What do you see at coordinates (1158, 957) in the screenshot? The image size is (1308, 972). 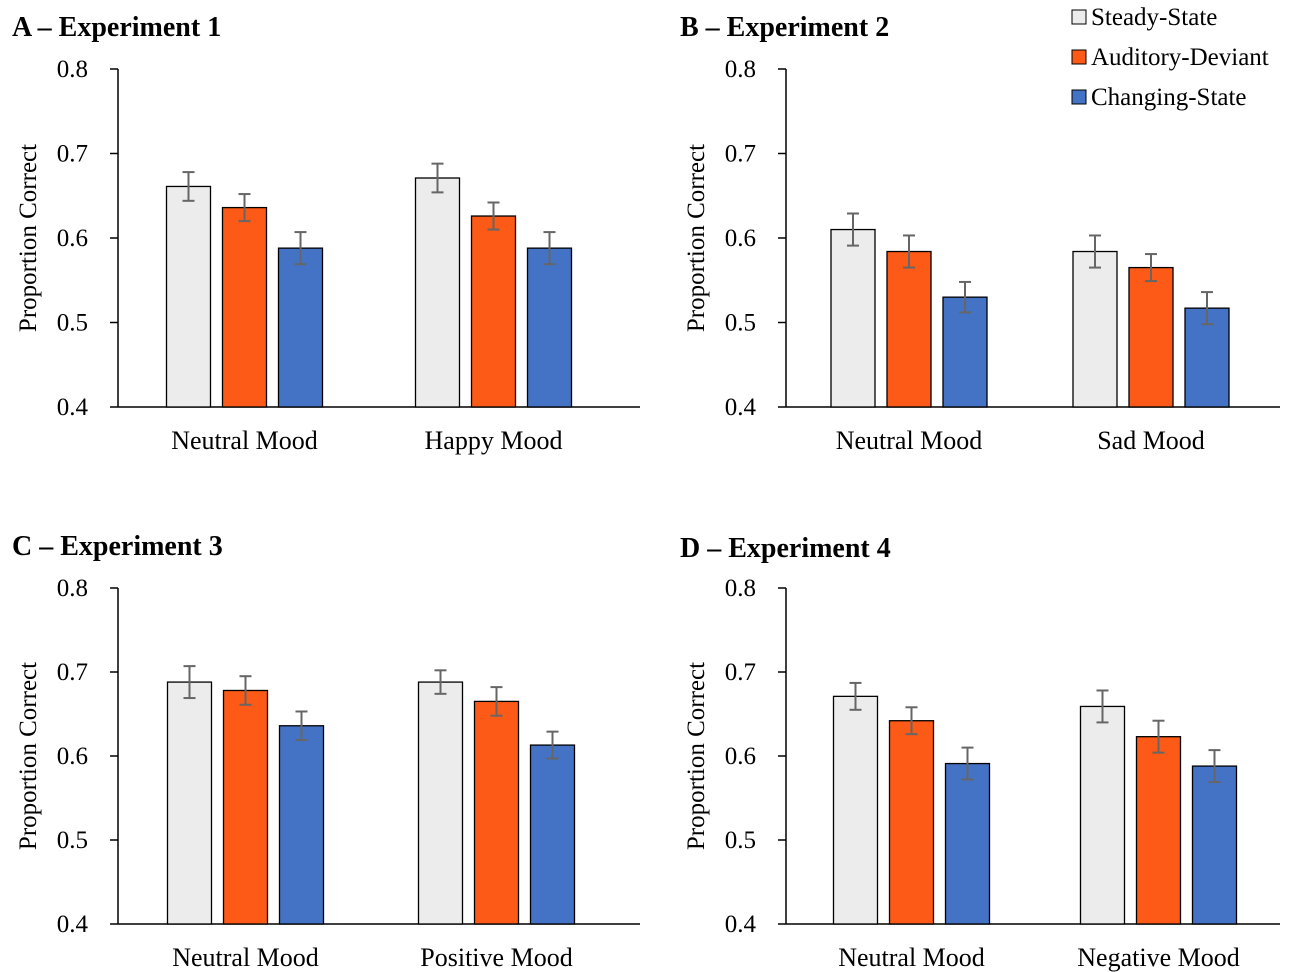 I see `x-category-label: Negative Mood` at bounding box center [1158, 957].